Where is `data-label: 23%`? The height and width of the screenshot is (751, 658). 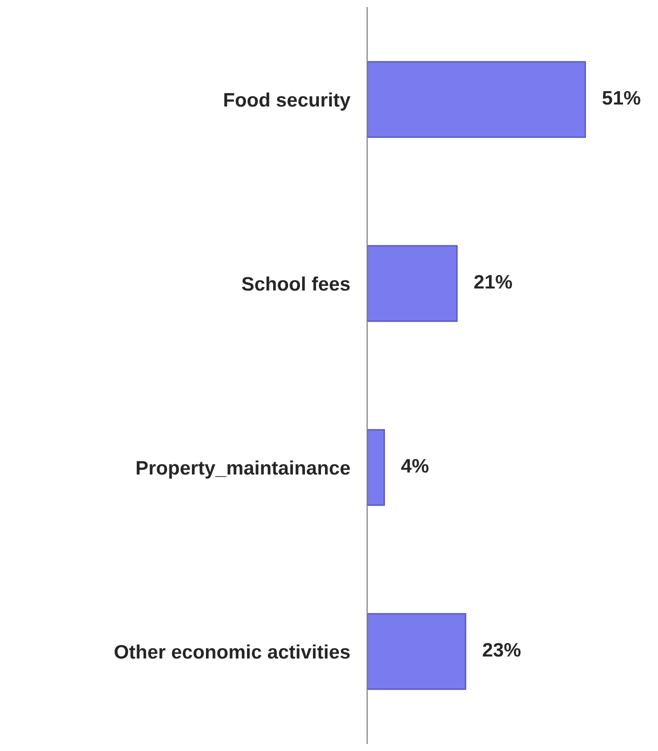
data-label: 23% is located at coordinates (501, 649).